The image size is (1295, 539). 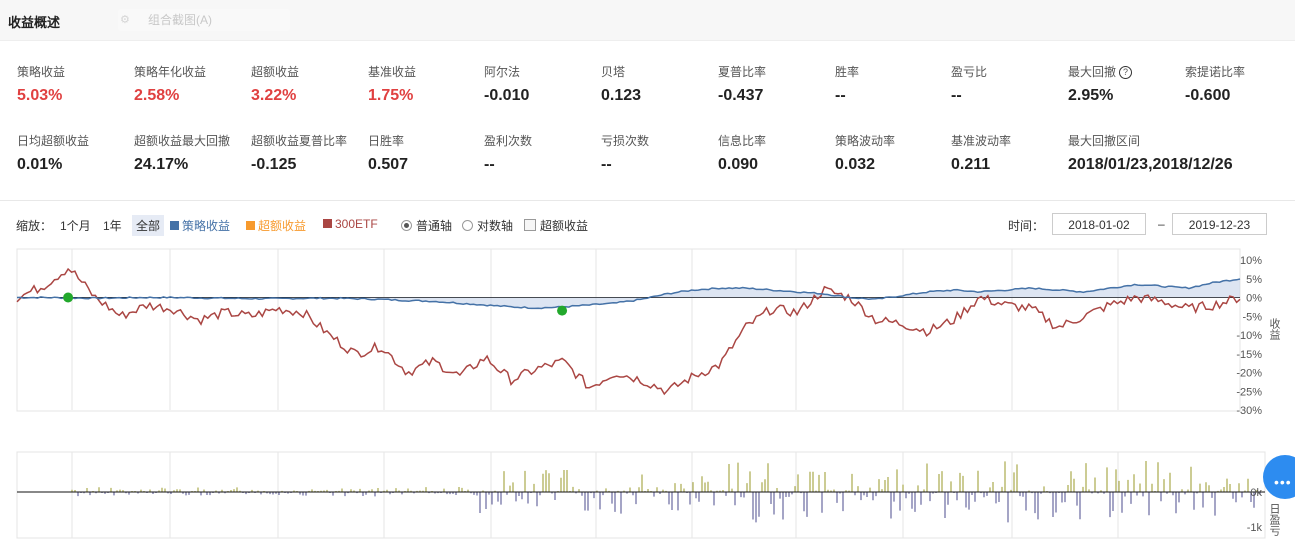 I want to click on chat-icon: •••, so click(x=1283, y=482).